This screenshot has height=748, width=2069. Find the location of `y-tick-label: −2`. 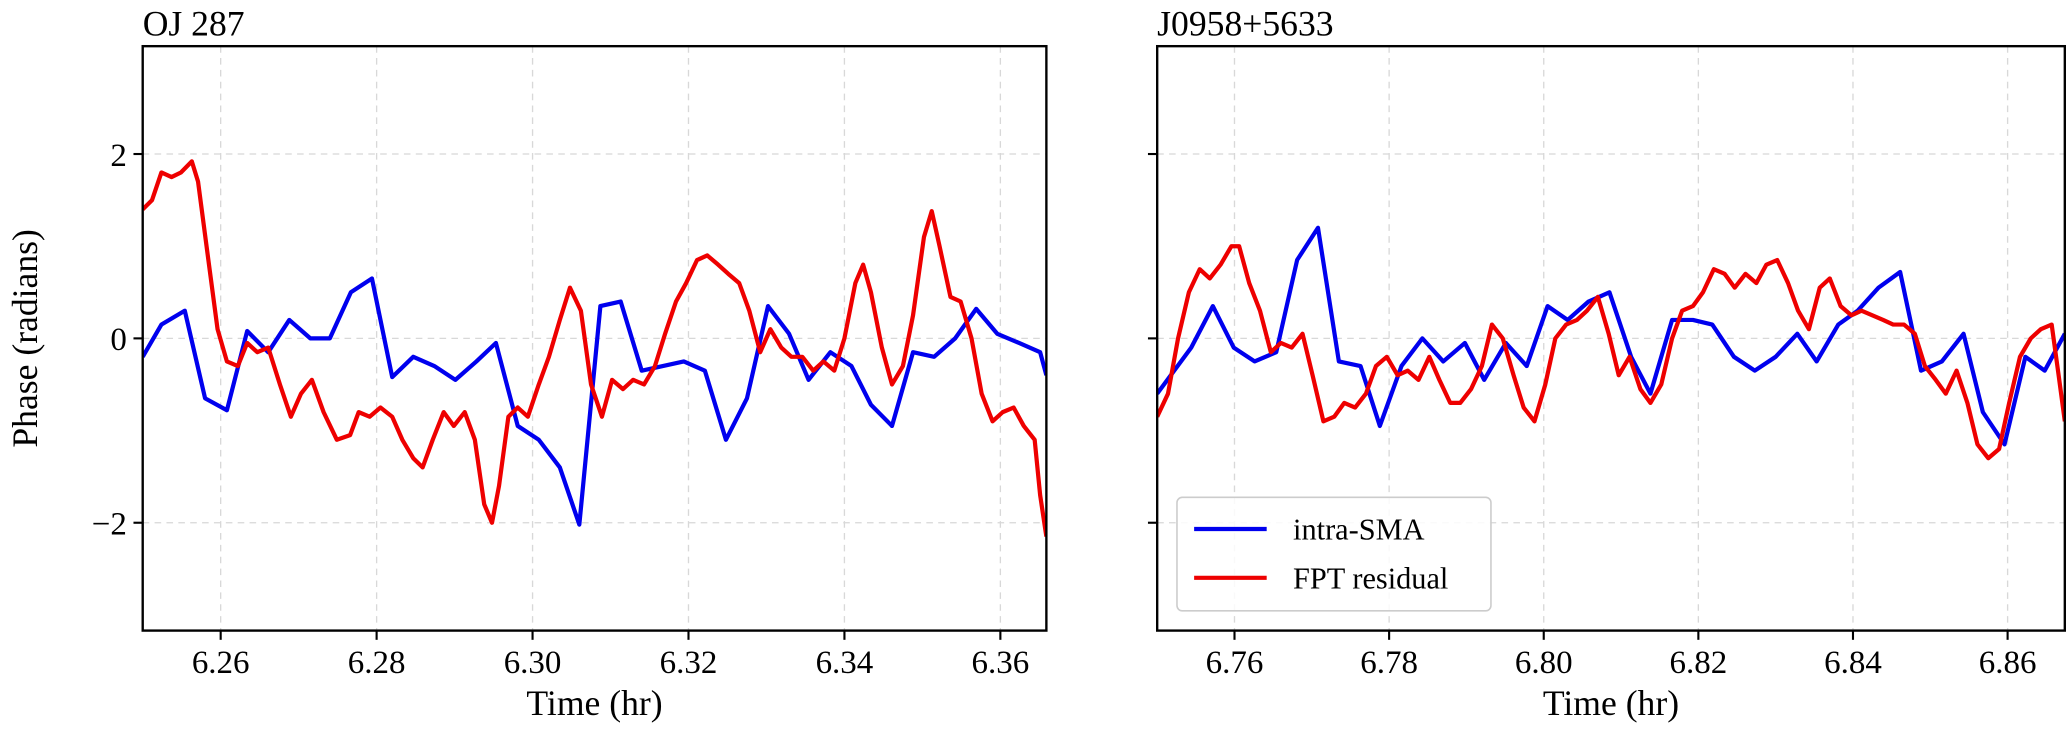

y-tick-label: −2 is located at coordinates (109, 525).